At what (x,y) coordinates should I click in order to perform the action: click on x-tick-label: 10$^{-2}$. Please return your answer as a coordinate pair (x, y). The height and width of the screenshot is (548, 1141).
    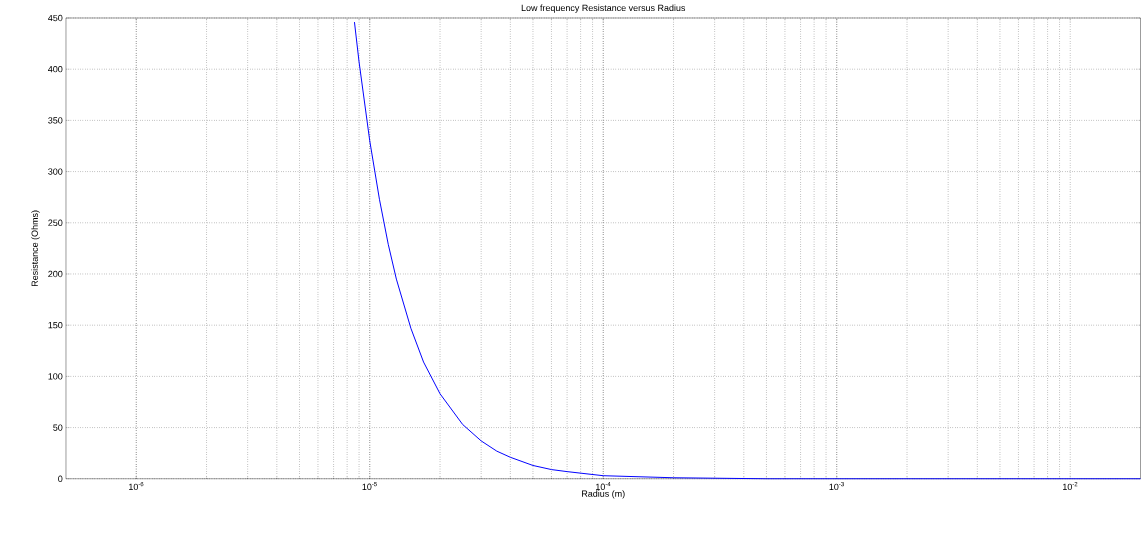
    Looking at the image, I should click on (1070, 486).